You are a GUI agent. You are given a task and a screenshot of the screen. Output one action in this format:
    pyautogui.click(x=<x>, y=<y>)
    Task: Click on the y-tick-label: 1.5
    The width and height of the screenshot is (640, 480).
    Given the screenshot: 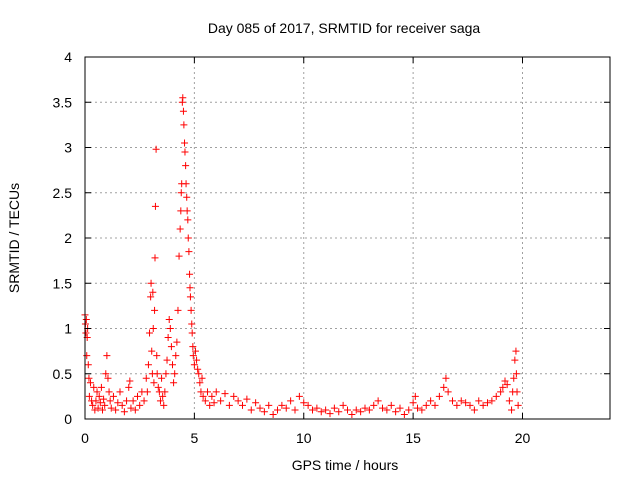 What is the action you would take?
    pyautogui.click(x=63, y=283)
    